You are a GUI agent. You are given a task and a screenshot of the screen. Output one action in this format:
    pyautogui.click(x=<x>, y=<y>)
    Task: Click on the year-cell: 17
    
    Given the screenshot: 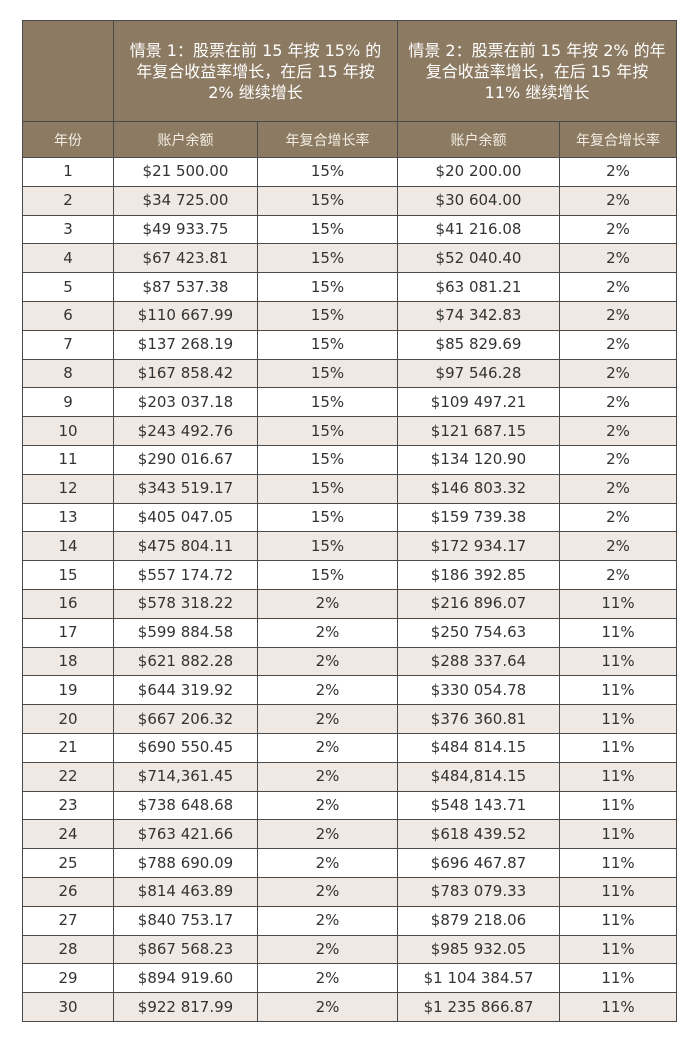 What is the action you would take?
    pyautogui.click(x=68, y=632)
    